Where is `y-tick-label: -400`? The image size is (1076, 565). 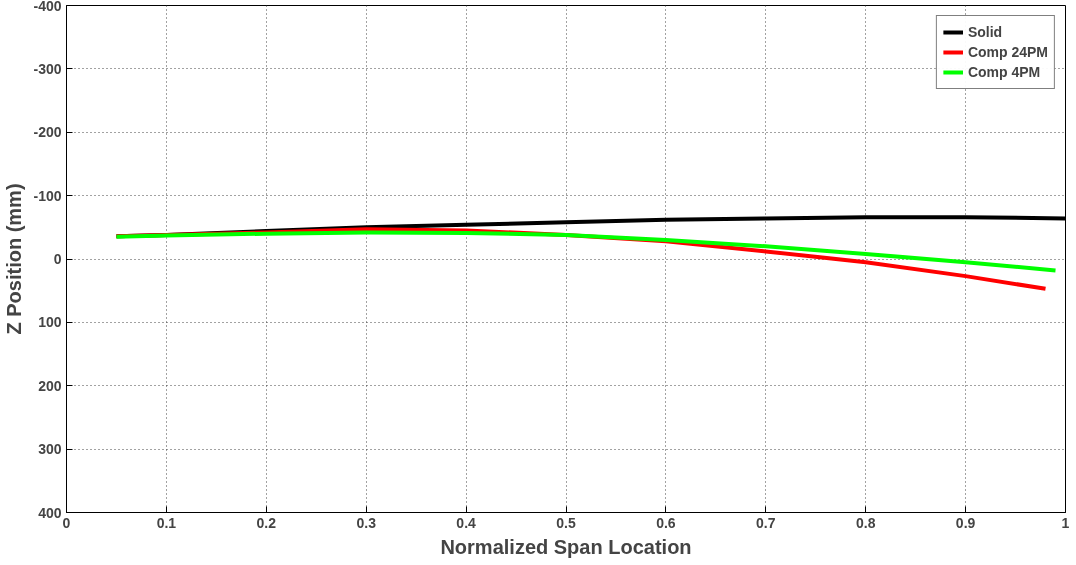 y-tick-label: -400 is located at coordinates (47, 7).